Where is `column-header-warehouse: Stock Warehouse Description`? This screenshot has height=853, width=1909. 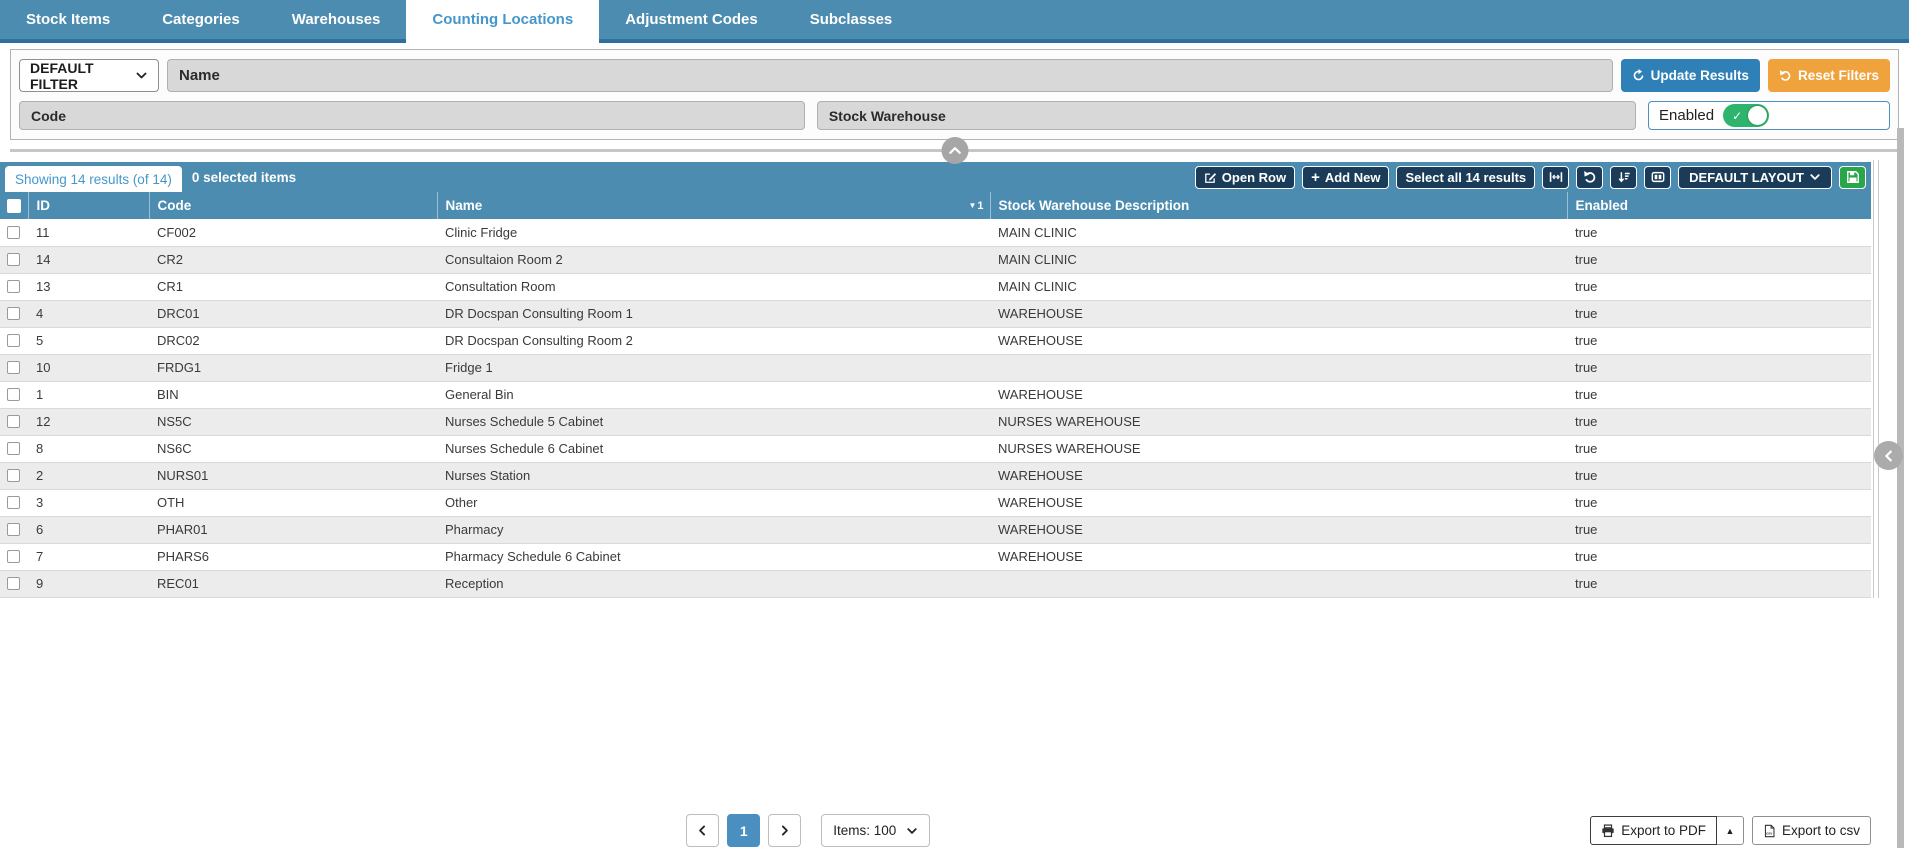 column-header-warehouse: Stock Warehouse Description is located at coordinates (1279, 205).